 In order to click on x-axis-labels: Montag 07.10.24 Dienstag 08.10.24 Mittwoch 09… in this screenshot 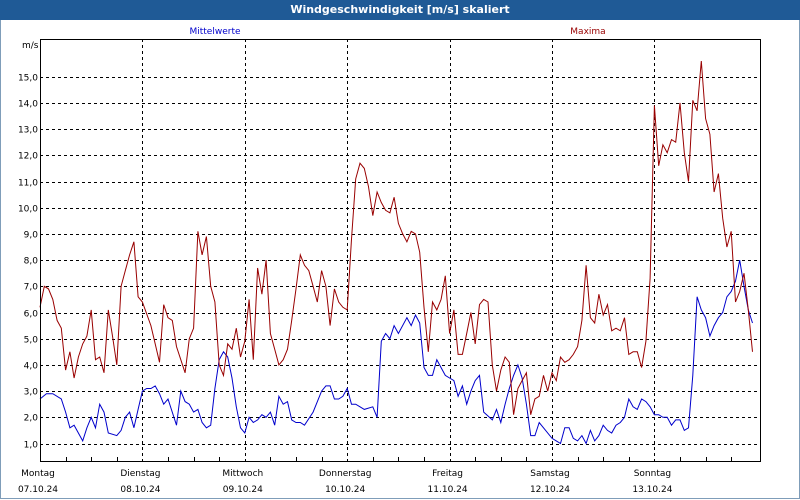, I will do `click(345, 482)`.